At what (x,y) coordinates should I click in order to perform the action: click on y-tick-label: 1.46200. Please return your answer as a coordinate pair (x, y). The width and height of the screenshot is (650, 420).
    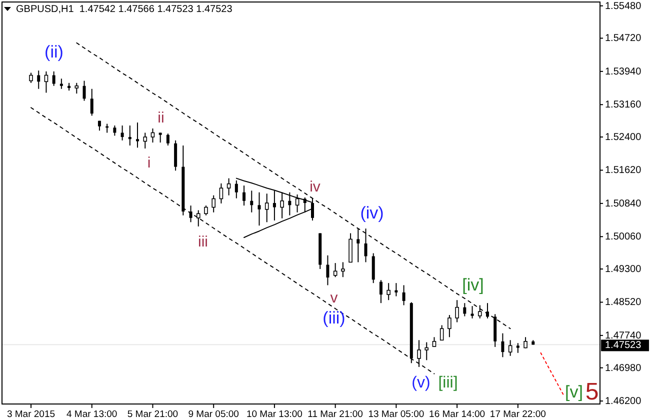
    Looking at the image, I should click on (623, 402).